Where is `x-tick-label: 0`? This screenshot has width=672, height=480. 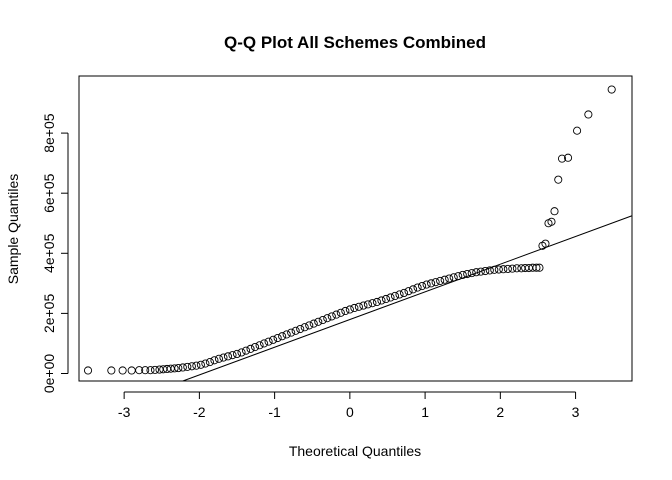 x-tick-label: 0 is located at coordinates (350, 412).